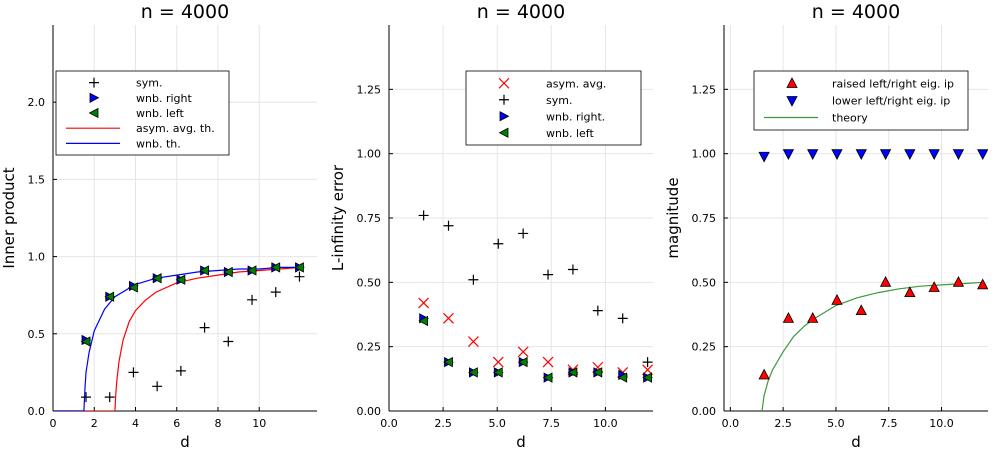 Image resolution: width=1000 pixels, height=450 pixels. I want to click on legend-label-1: sym., so click(559, 100).